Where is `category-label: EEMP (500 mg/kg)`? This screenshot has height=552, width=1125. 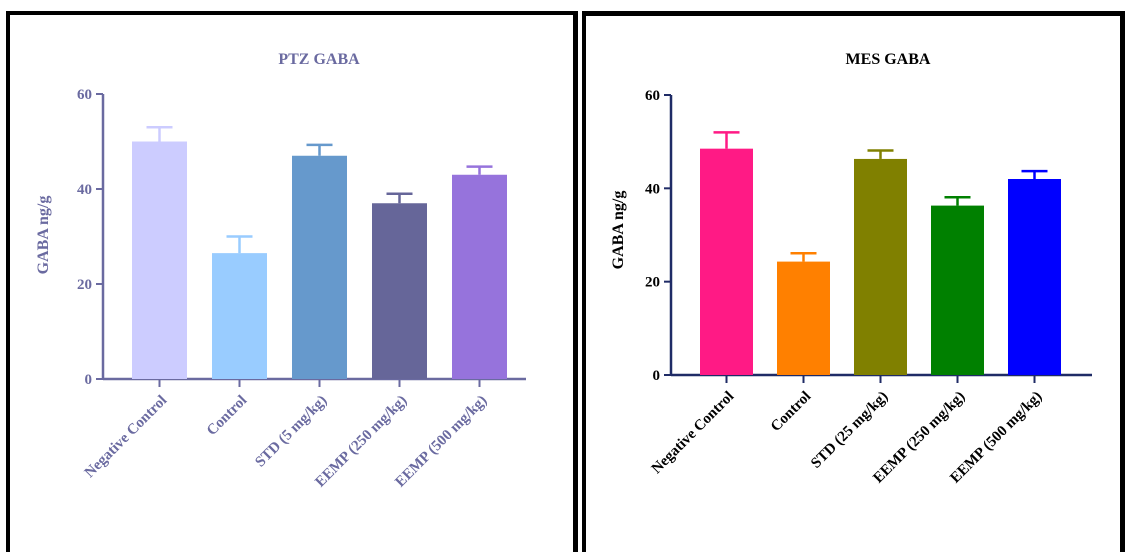 category-label: EEMP (500 mg/kg) is located at coordinates (441, 442).